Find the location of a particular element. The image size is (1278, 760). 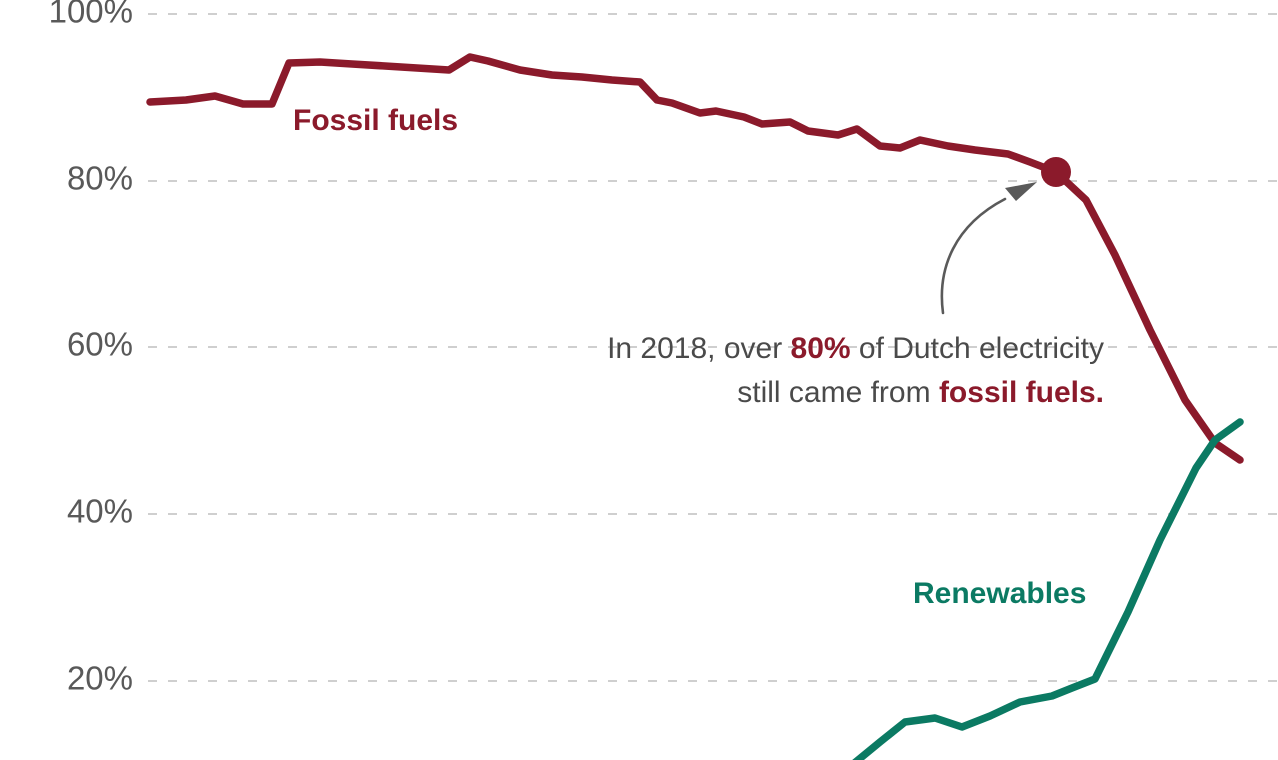

y-tick-label-100: 100% is located at coordinates (91, 15).